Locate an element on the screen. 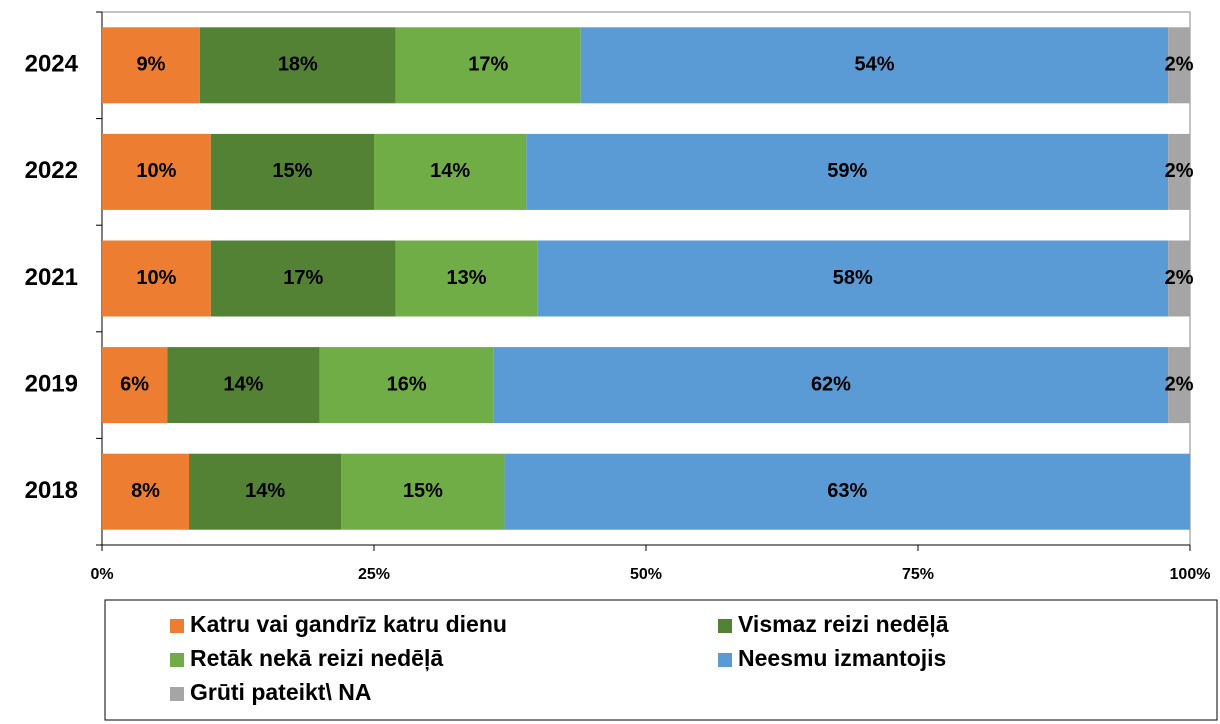  y-tick-label: 2024 is located at coordinates (52, 64).